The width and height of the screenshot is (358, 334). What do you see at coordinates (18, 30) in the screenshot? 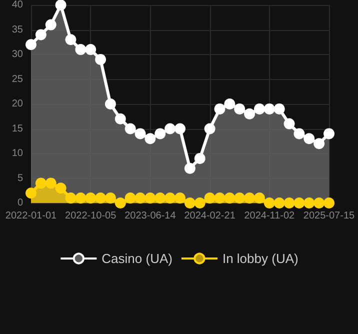
I see `y-tick-label: 35` at bounding box center [18, 30].